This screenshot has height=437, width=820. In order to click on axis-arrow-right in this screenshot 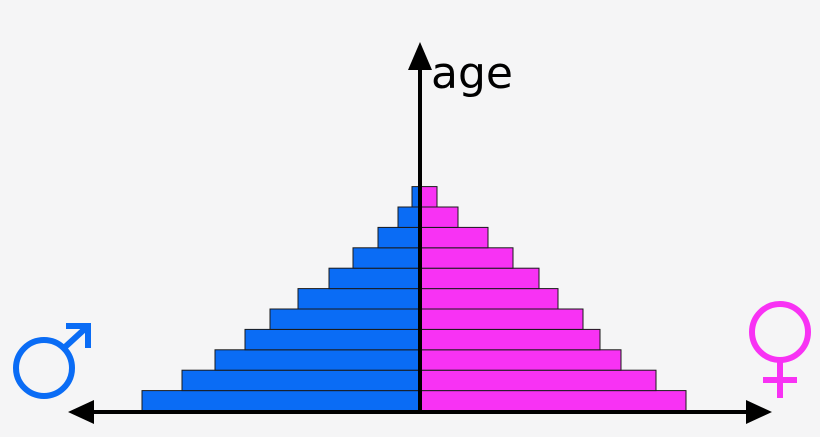, I will do `click(759, 412)`.